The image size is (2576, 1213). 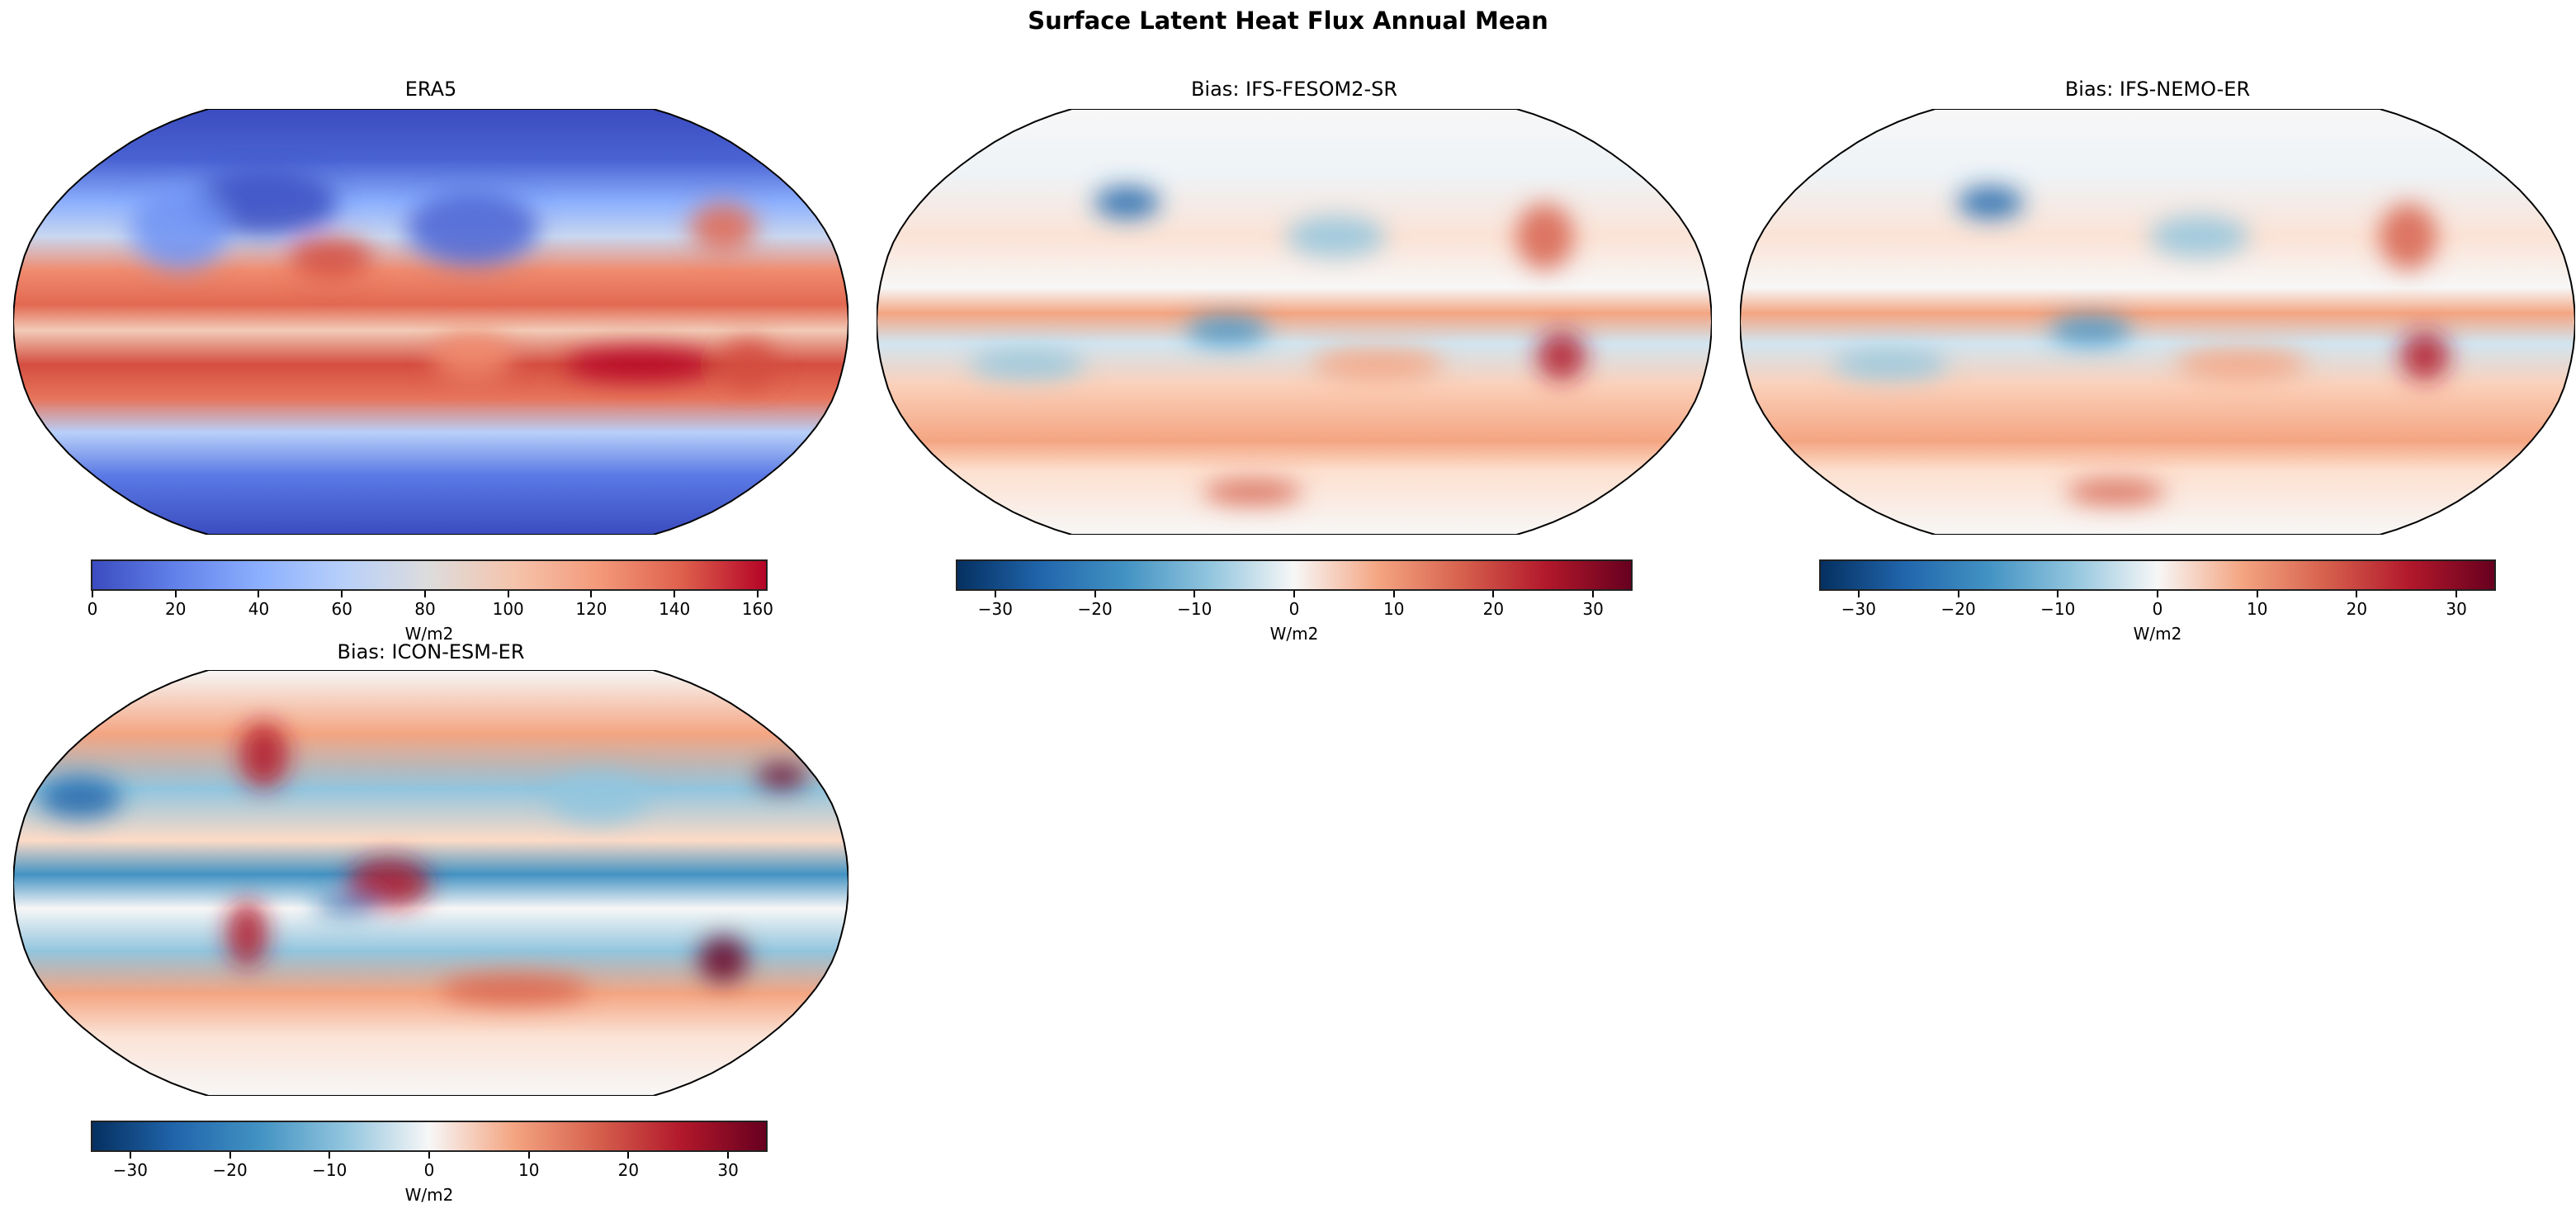 I want to click on colorbar-tick-label: 140, so click(x=675, y=609).